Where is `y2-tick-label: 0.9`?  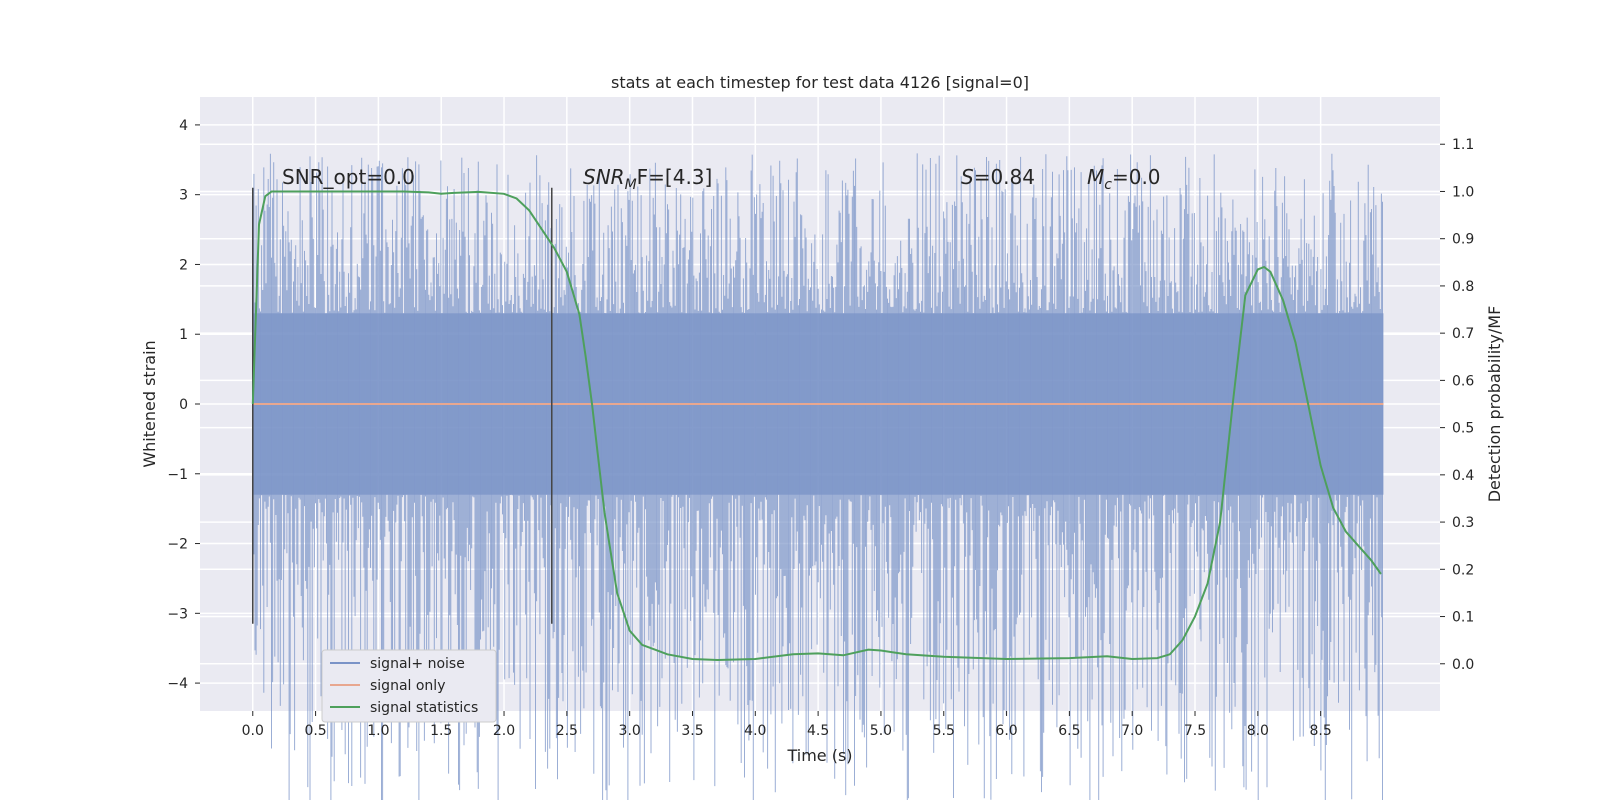
y2-tick-label: 0.9 is located at coordinates (1463, 240).